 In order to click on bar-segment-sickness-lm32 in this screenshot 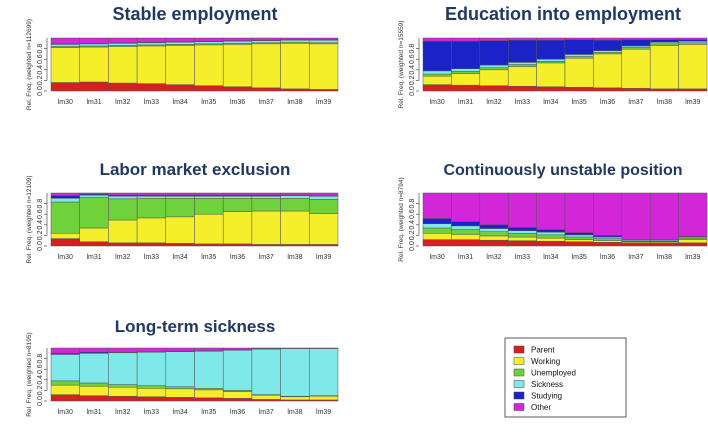, I will do `click(494, 66)`.